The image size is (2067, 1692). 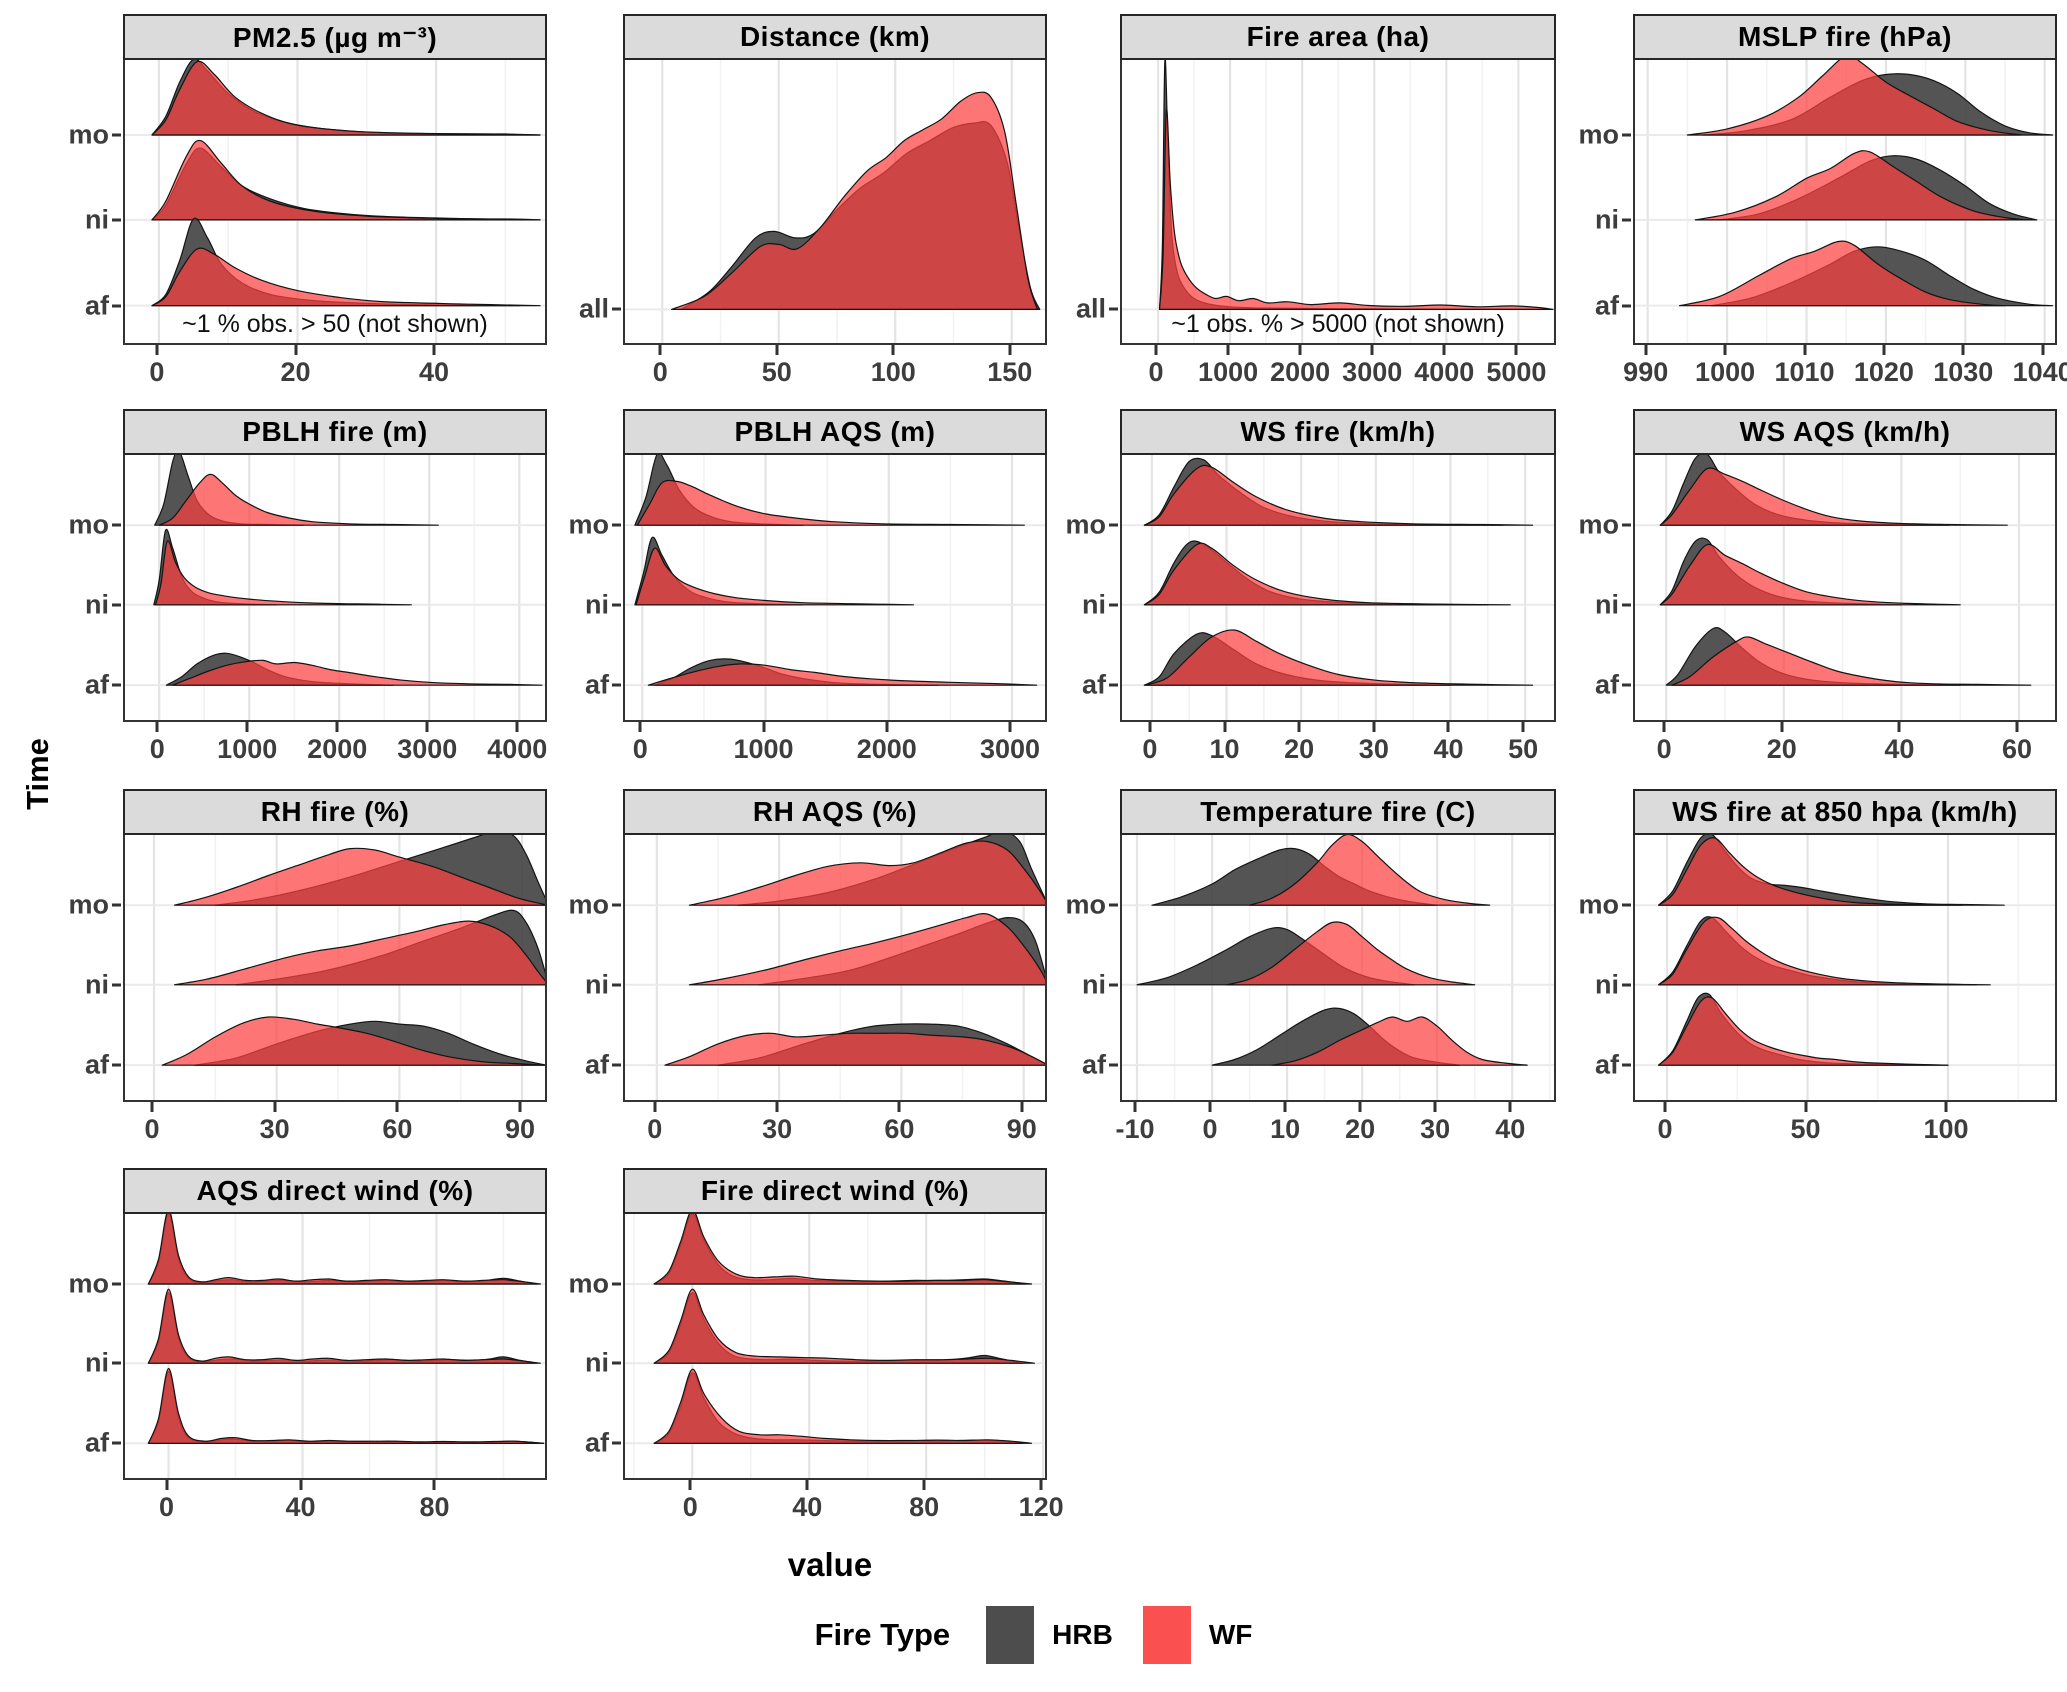 What do you see at coordinates (835, 1190) in the screenshot?
I see `panel-title-fire-direct-wind: Fire direct wind (%)` at bounding box center [835, 1190].